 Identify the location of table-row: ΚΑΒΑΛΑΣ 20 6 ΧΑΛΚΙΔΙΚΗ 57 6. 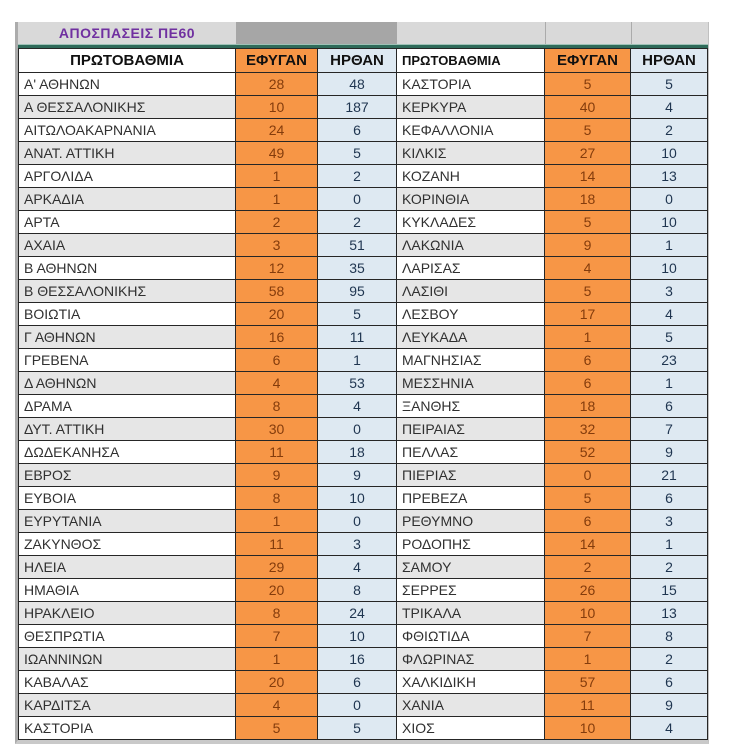
(363, 682).